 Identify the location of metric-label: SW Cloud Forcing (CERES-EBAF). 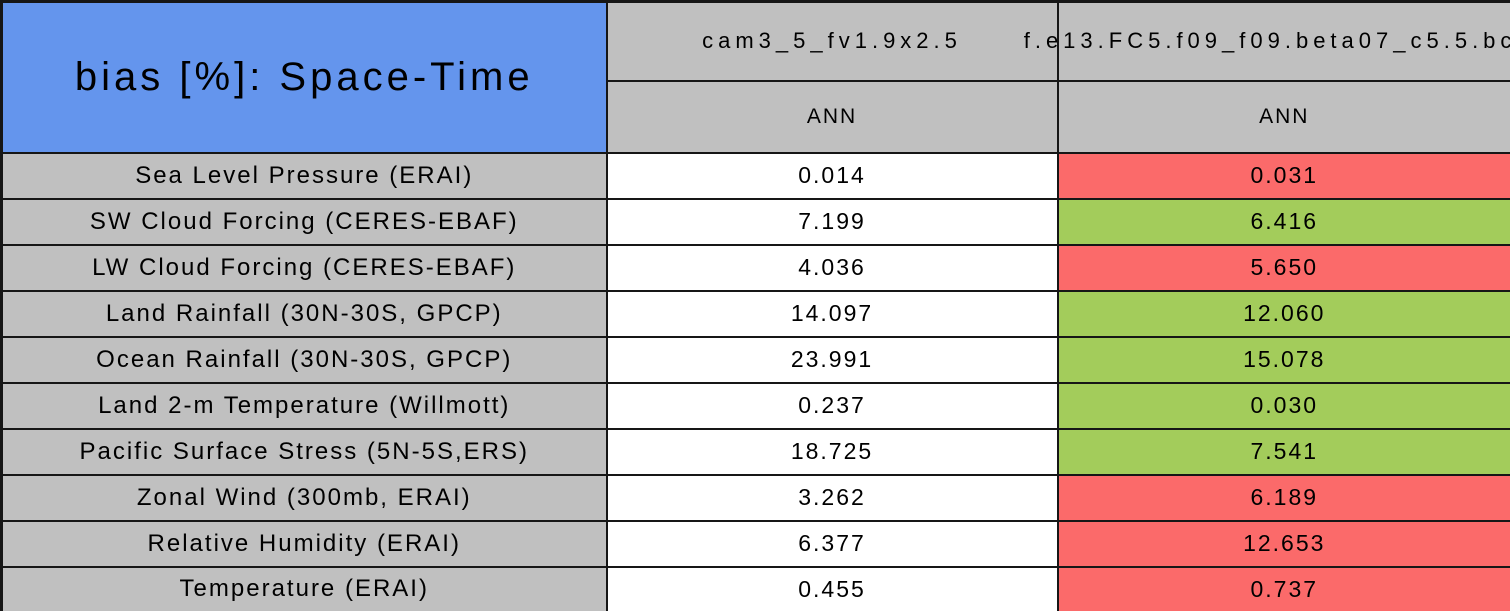
(304, 221).